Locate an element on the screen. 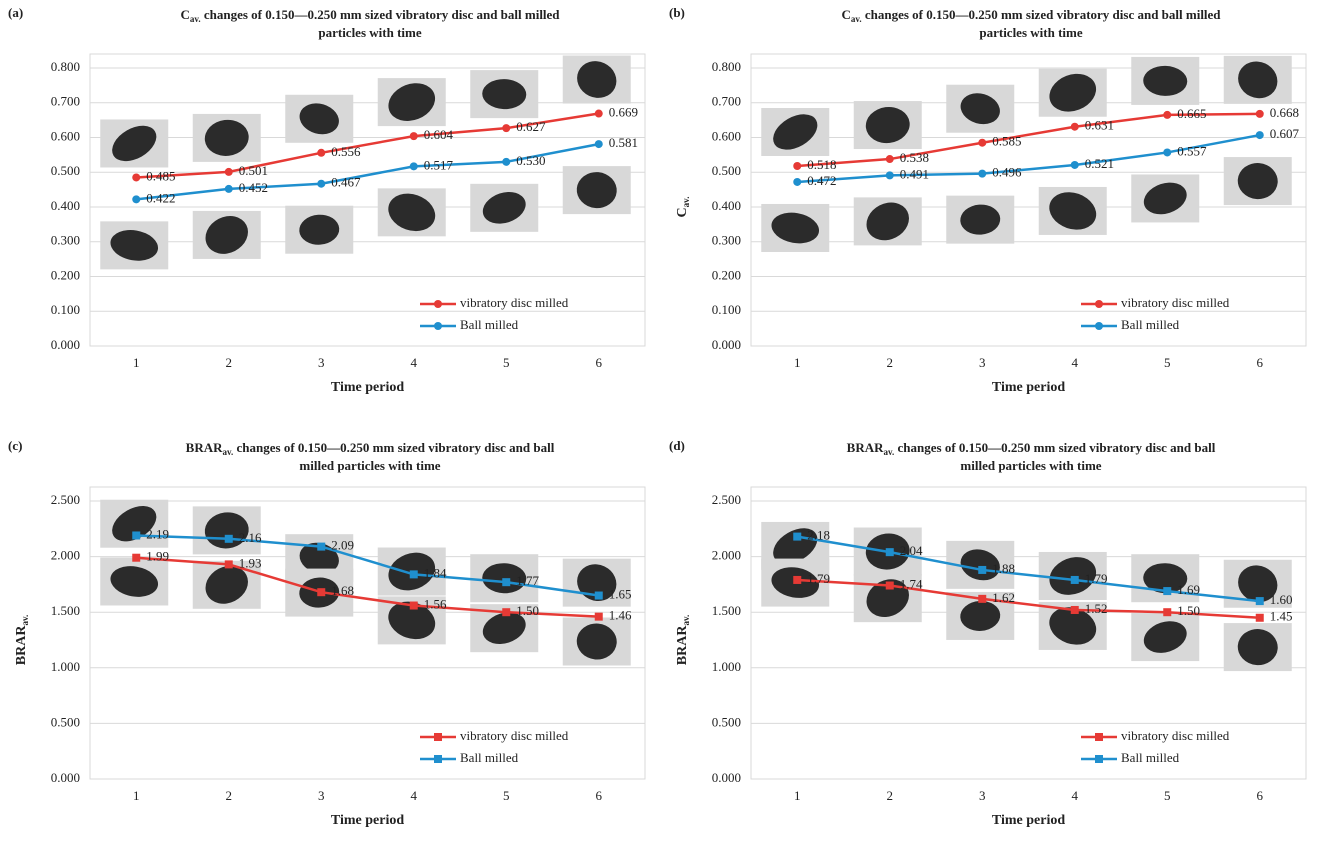  data-label: 0.422 is located at coordinates (160, 197).